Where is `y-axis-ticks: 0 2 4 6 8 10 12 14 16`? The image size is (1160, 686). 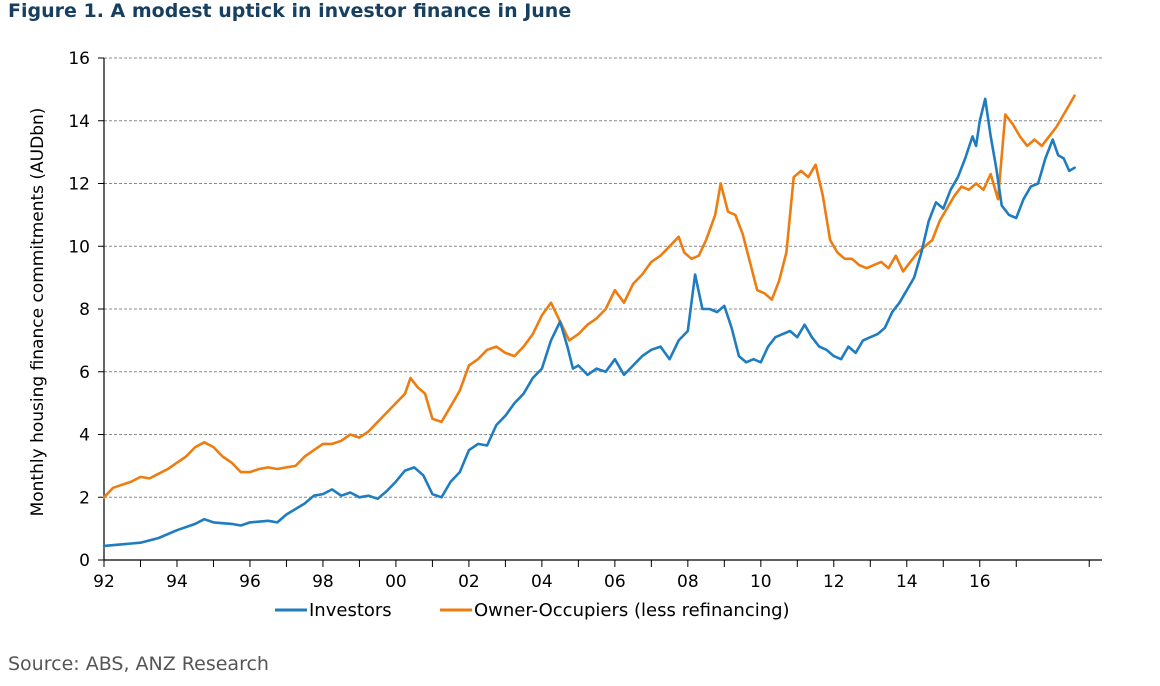
y-axis-ticks: 0 2 4 6 8 10 12 14 16 is located at coordinates (86, 310).